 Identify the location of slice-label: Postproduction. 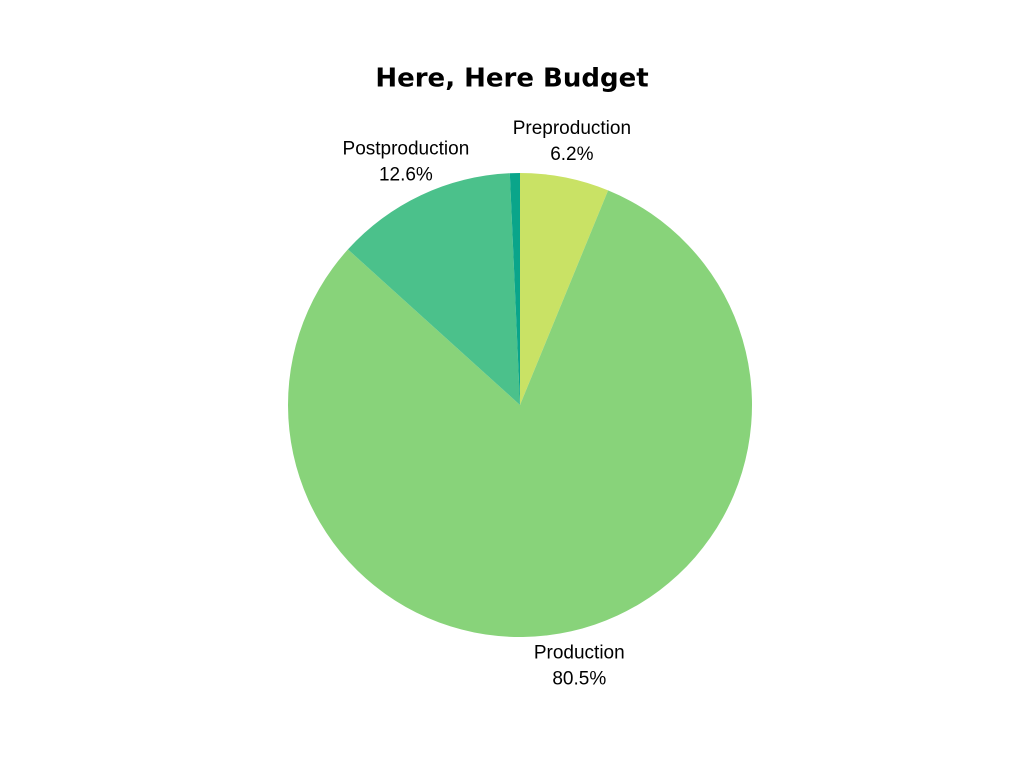
(406, 149).